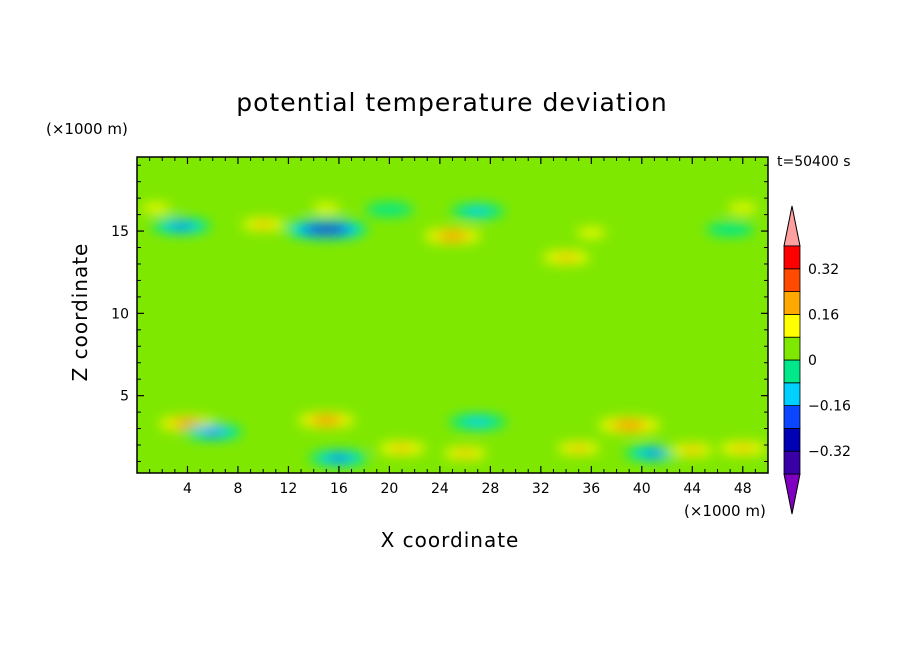 This screenshot has height=654, width=904. What do you see at coordinates (823, 315) in the screenshot?
I see `colorbar-tick-label: 0.16` at bounding box center [823, 315].